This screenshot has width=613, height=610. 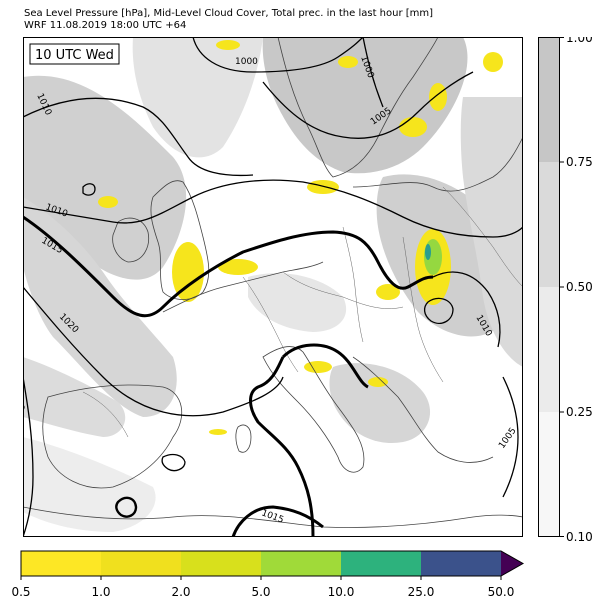 I want to click on coast-british-isles, so click(x=180, y=240).